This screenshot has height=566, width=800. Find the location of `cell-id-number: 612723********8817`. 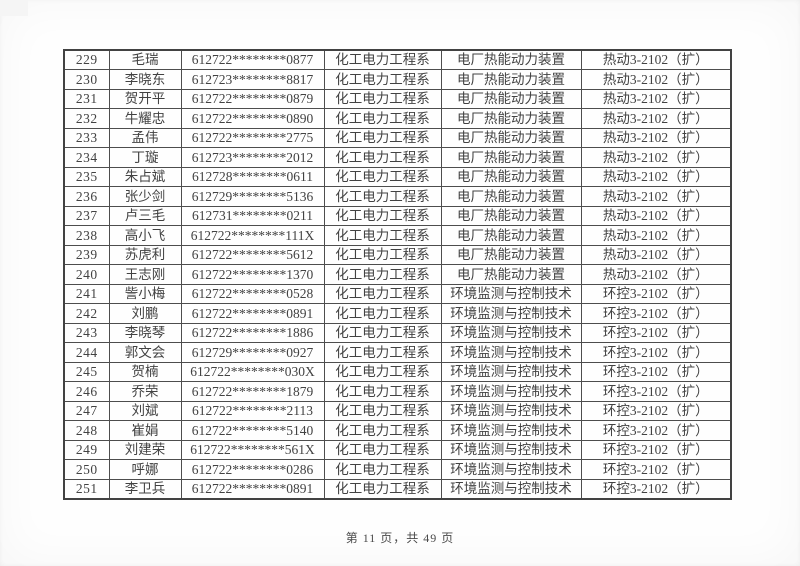

cell-id-number: 612723********8817 is located at coordinates (252, 79).